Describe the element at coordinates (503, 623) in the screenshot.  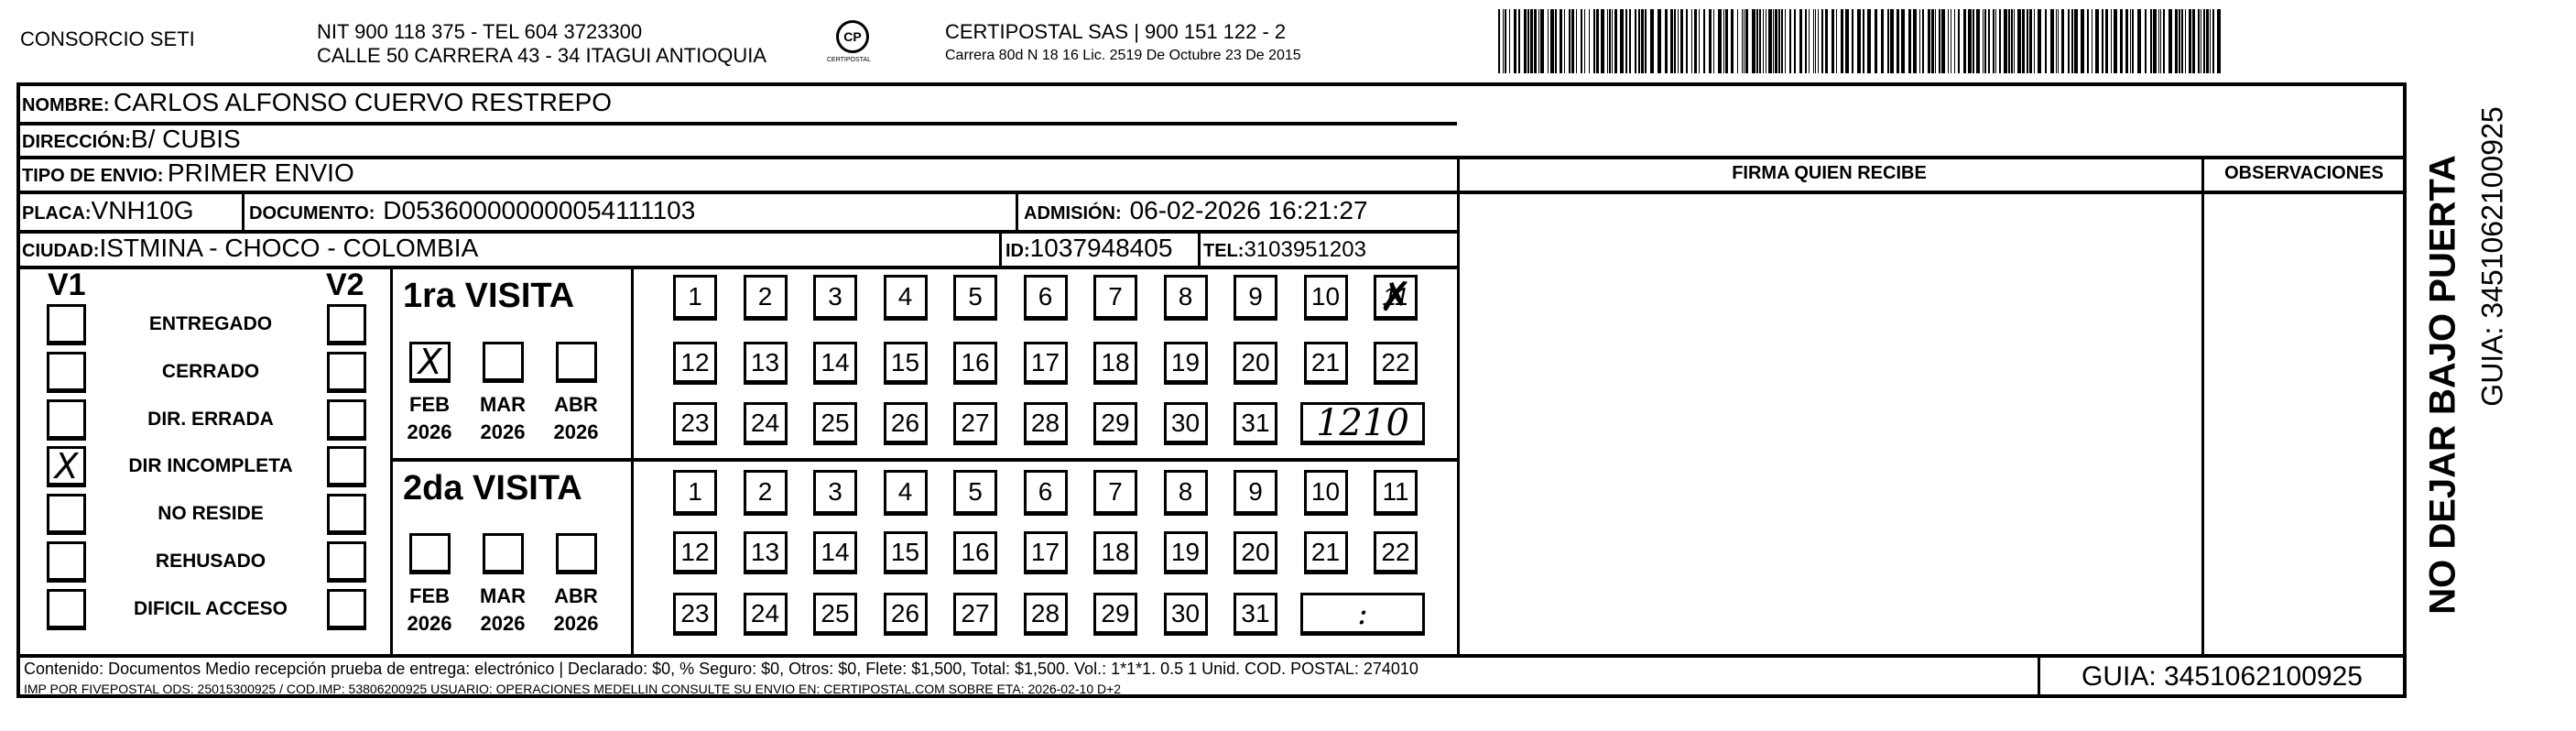
I see `month-year: 2026` at that location.